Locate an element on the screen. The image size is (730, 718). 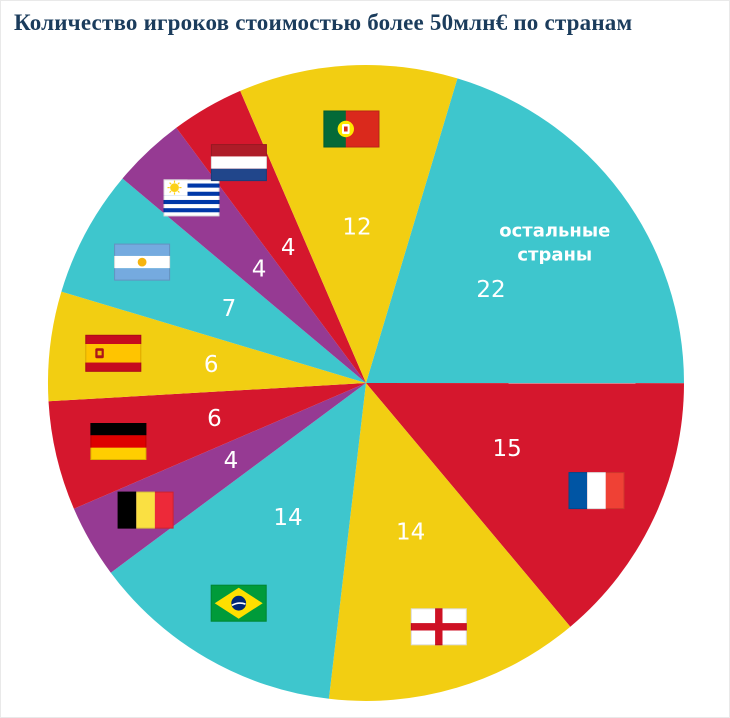
pie-slice-spain is located at coordinates (206, 346).